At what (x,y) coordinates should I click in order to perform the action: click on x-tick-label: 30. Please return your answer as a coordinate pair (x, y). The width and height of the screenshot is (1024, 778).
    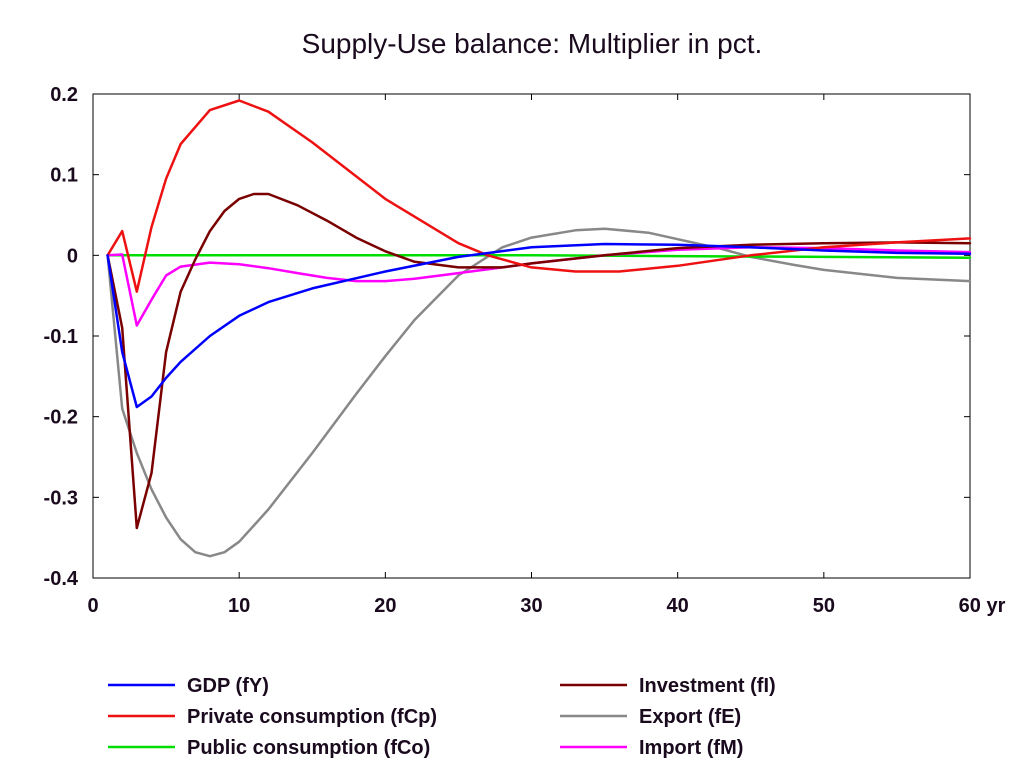
    Looking at the image, I should click on (531, 606).